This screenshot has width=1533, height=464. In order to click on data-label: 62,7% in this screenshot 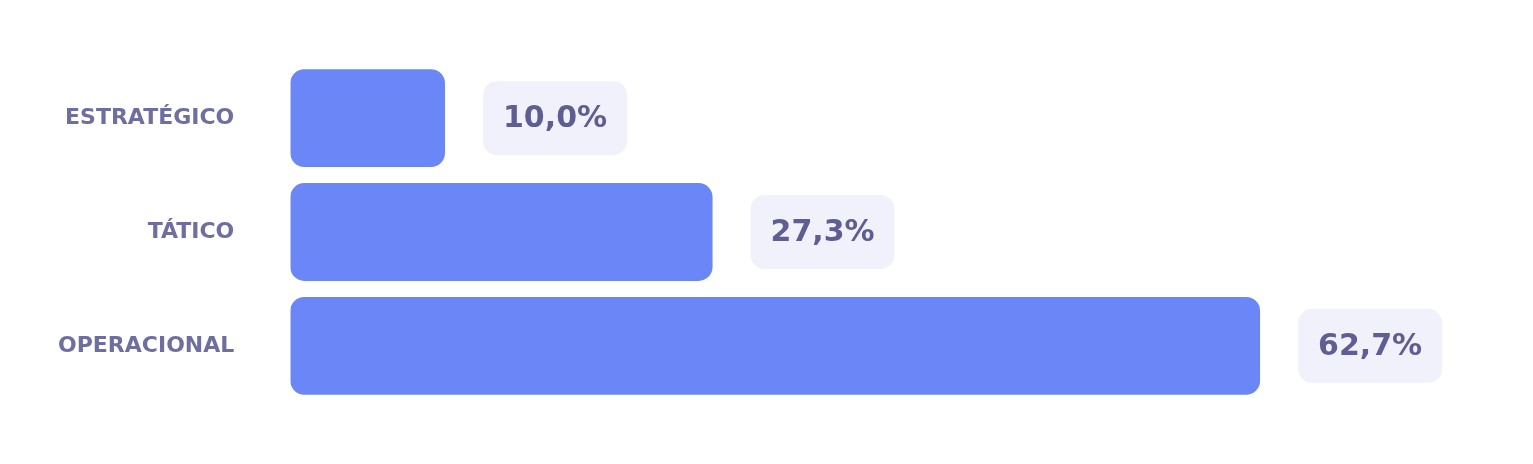, I will do `click(1370, 344)`.